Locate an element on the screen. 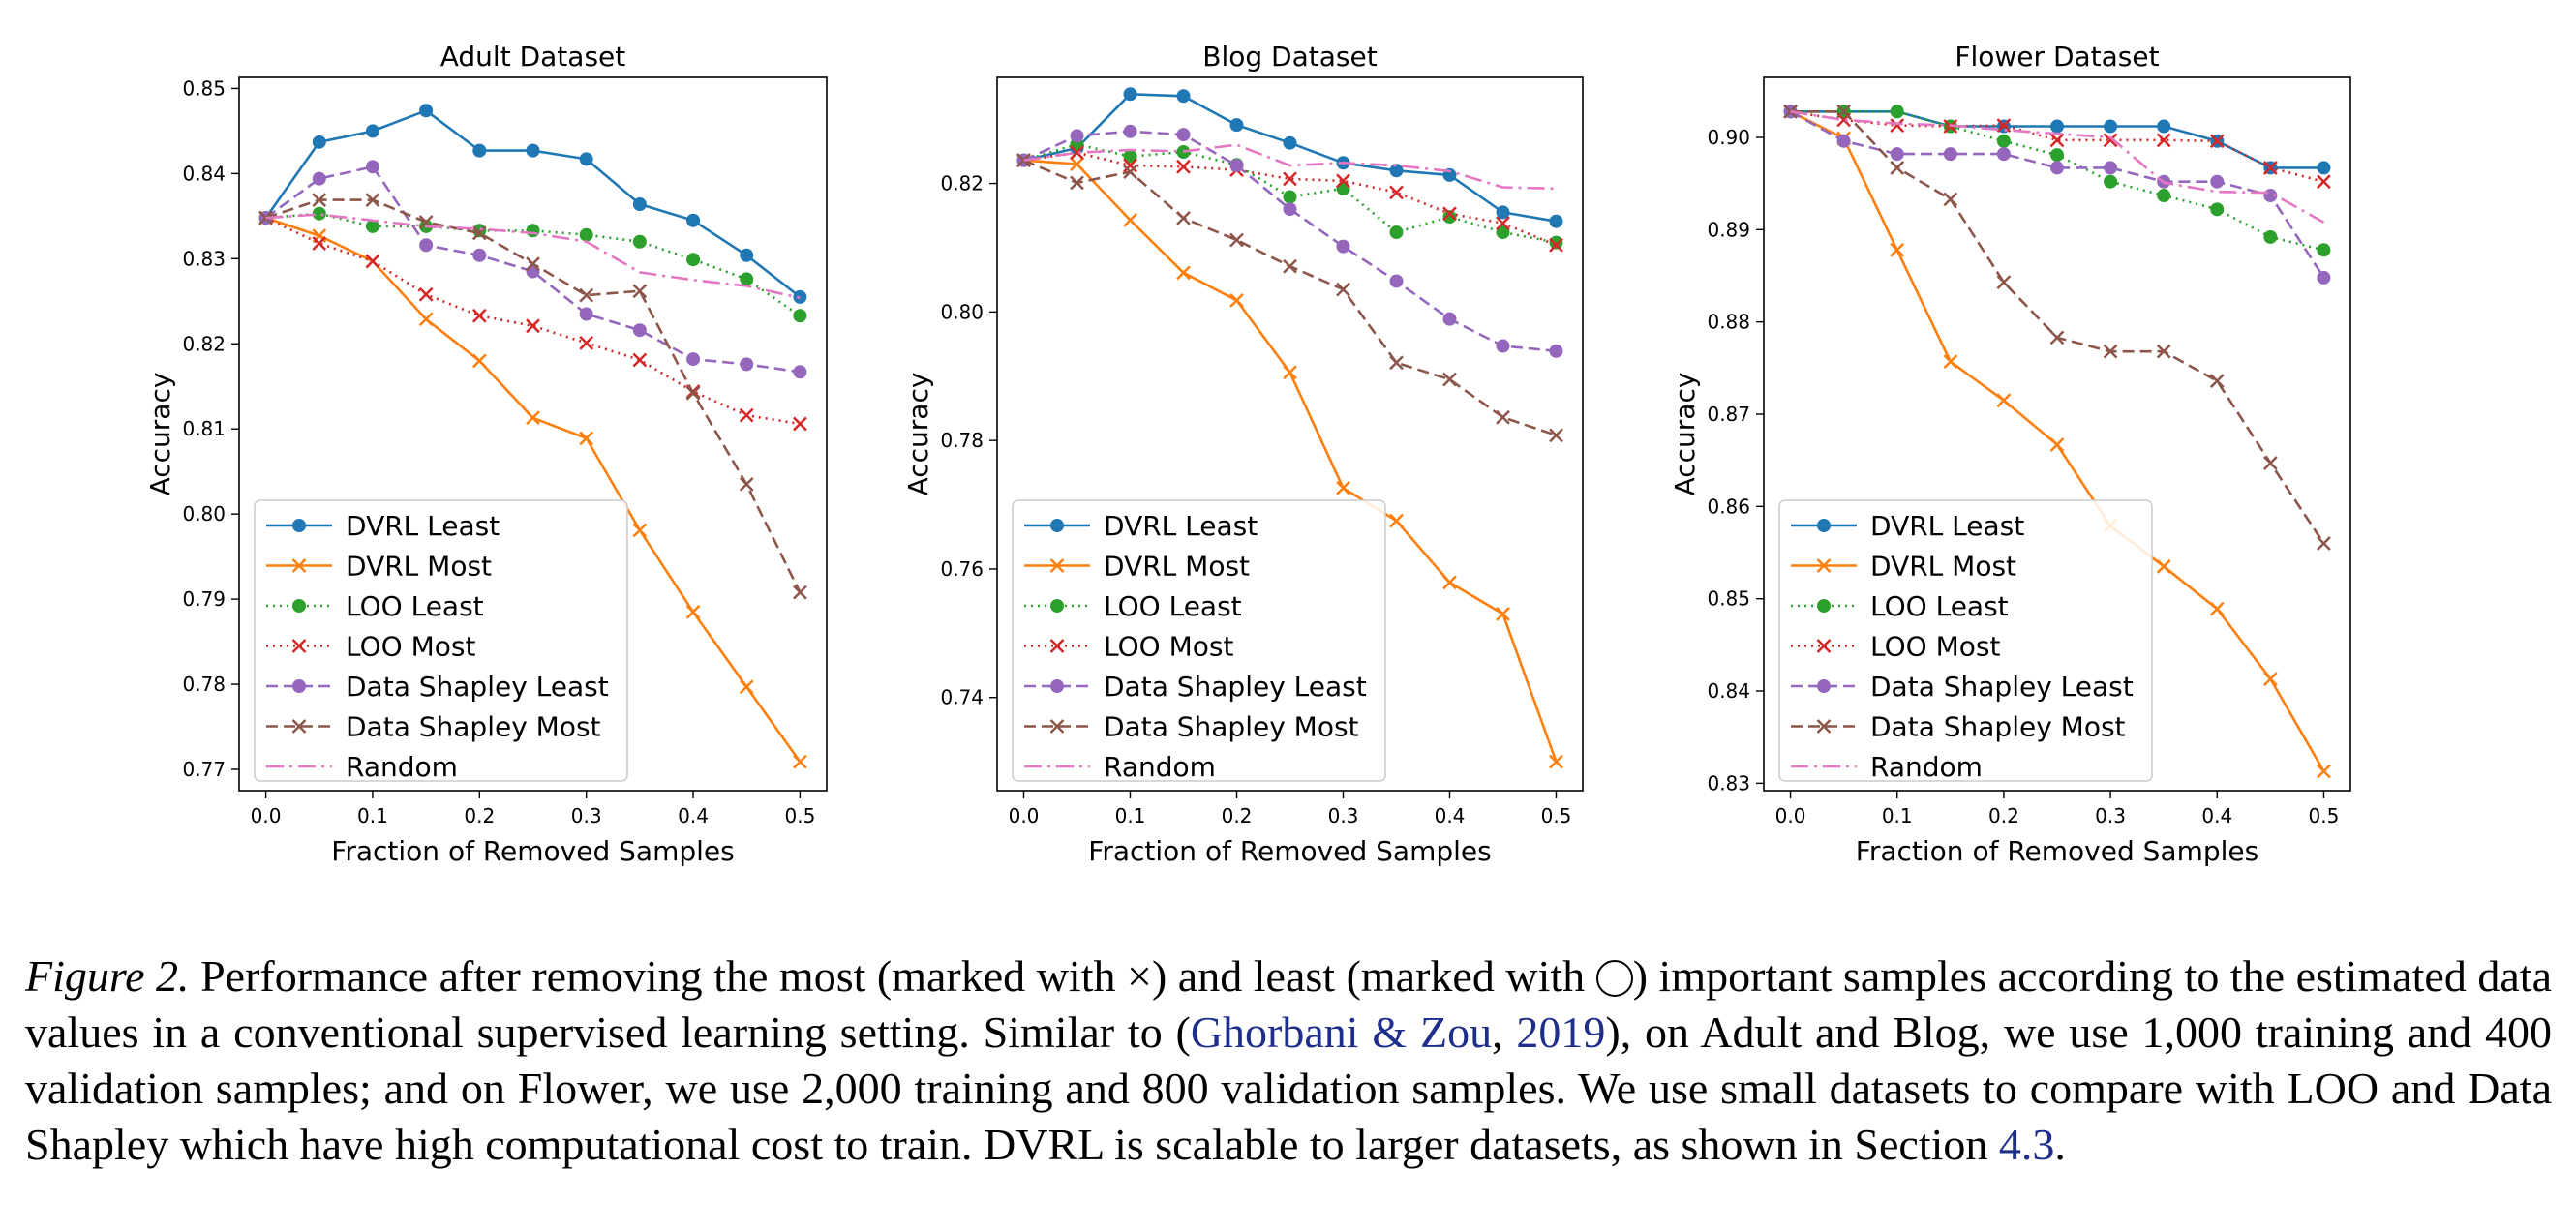 The width and height of the screenshot is (2576, 1230). legend-shapley-least-marker is located at coordinates (1057, 686).